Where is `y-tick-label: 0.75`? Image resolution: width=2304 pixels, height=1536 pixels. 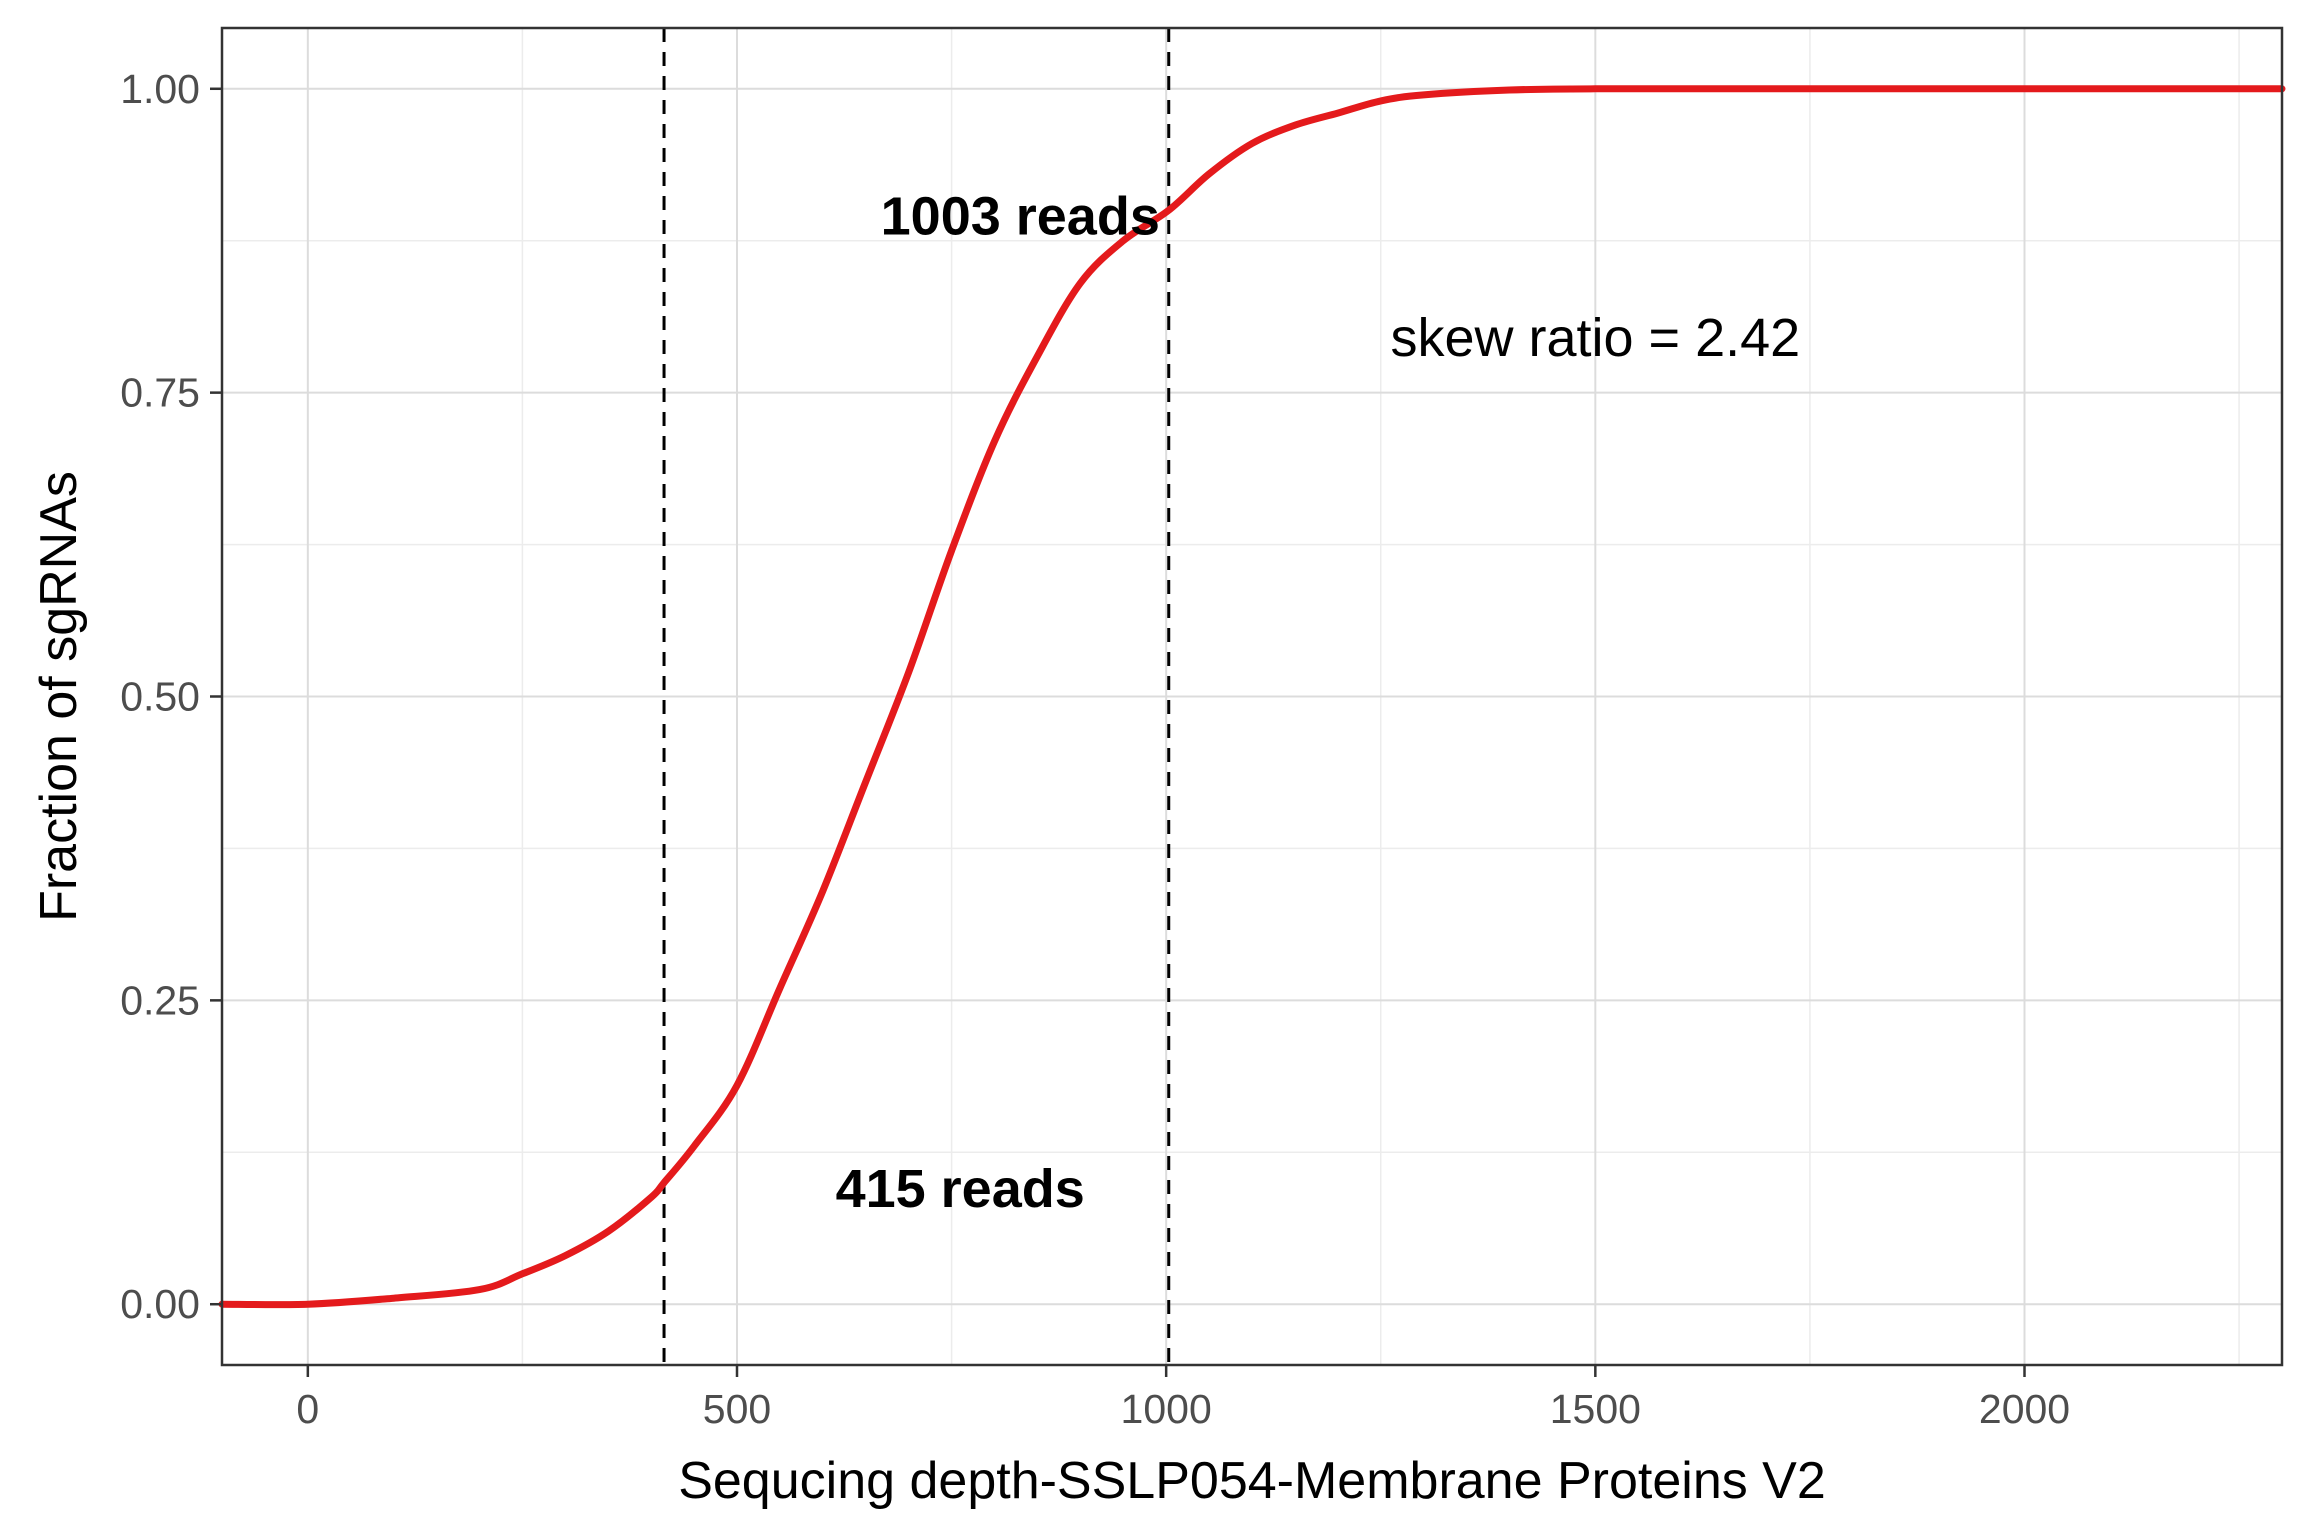
y-tick-label: 0.75 is located at coordinates (160, 393).